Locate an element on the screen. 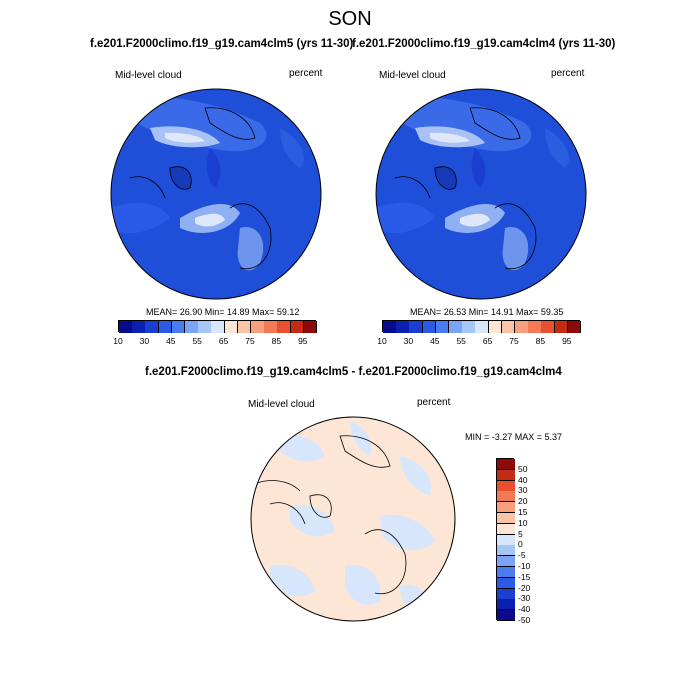 The height and width of the screenshot is (700, 700). colorbar-tick-label: 15 is located at coordinates (523, 512).